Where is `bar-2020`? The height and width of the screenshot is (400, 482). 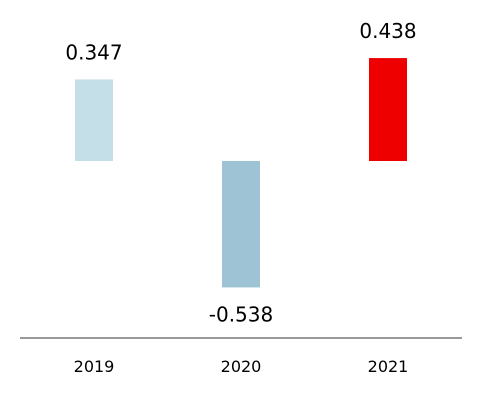
bar-2020 is located at coordinates (241, 224).